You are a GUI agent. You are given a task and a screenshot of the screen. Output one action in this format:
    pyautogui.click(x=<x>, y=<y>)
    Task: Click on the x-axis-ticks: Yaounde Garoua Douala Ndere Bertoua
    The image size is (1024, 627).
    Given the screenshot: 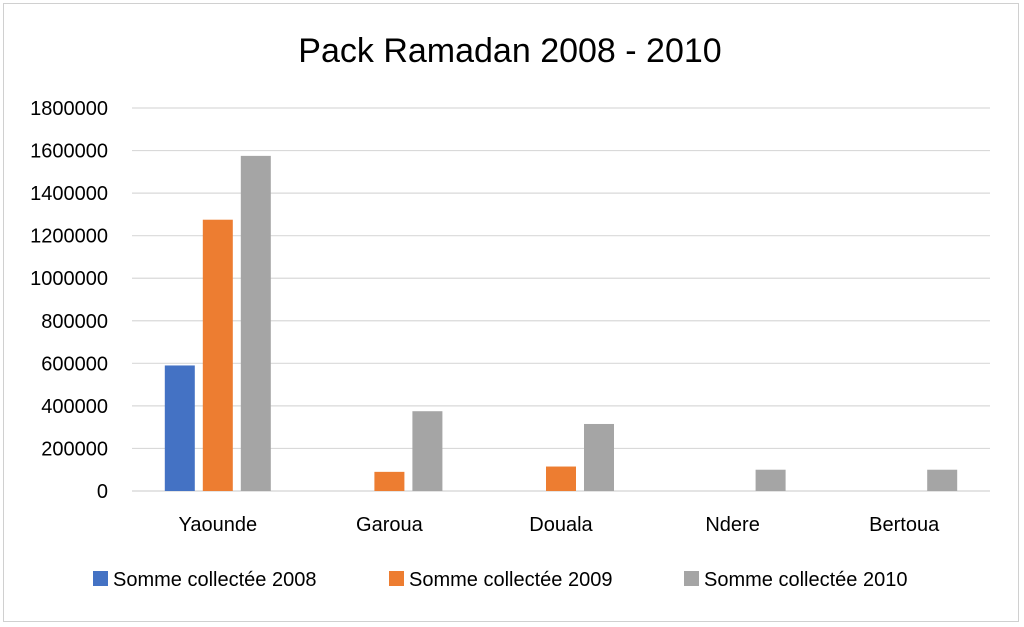 What is the action you would take?
    pyautogui.click(x=560, y=525)
    